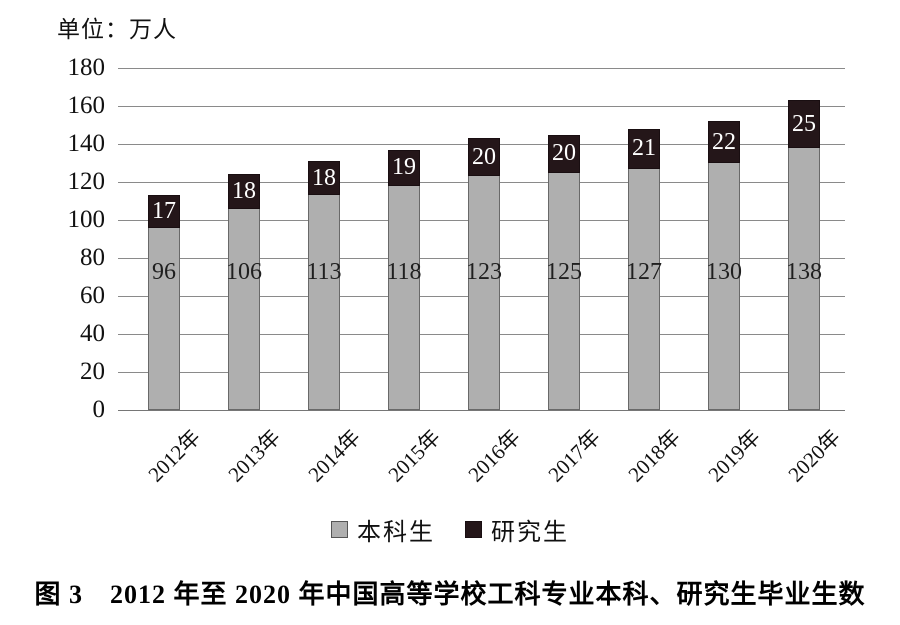 This screenshot has width=900, height=625. Describe the element at coordinates (574, 456) in the screenshot. I see `x-category-label: 2017年` at that location.